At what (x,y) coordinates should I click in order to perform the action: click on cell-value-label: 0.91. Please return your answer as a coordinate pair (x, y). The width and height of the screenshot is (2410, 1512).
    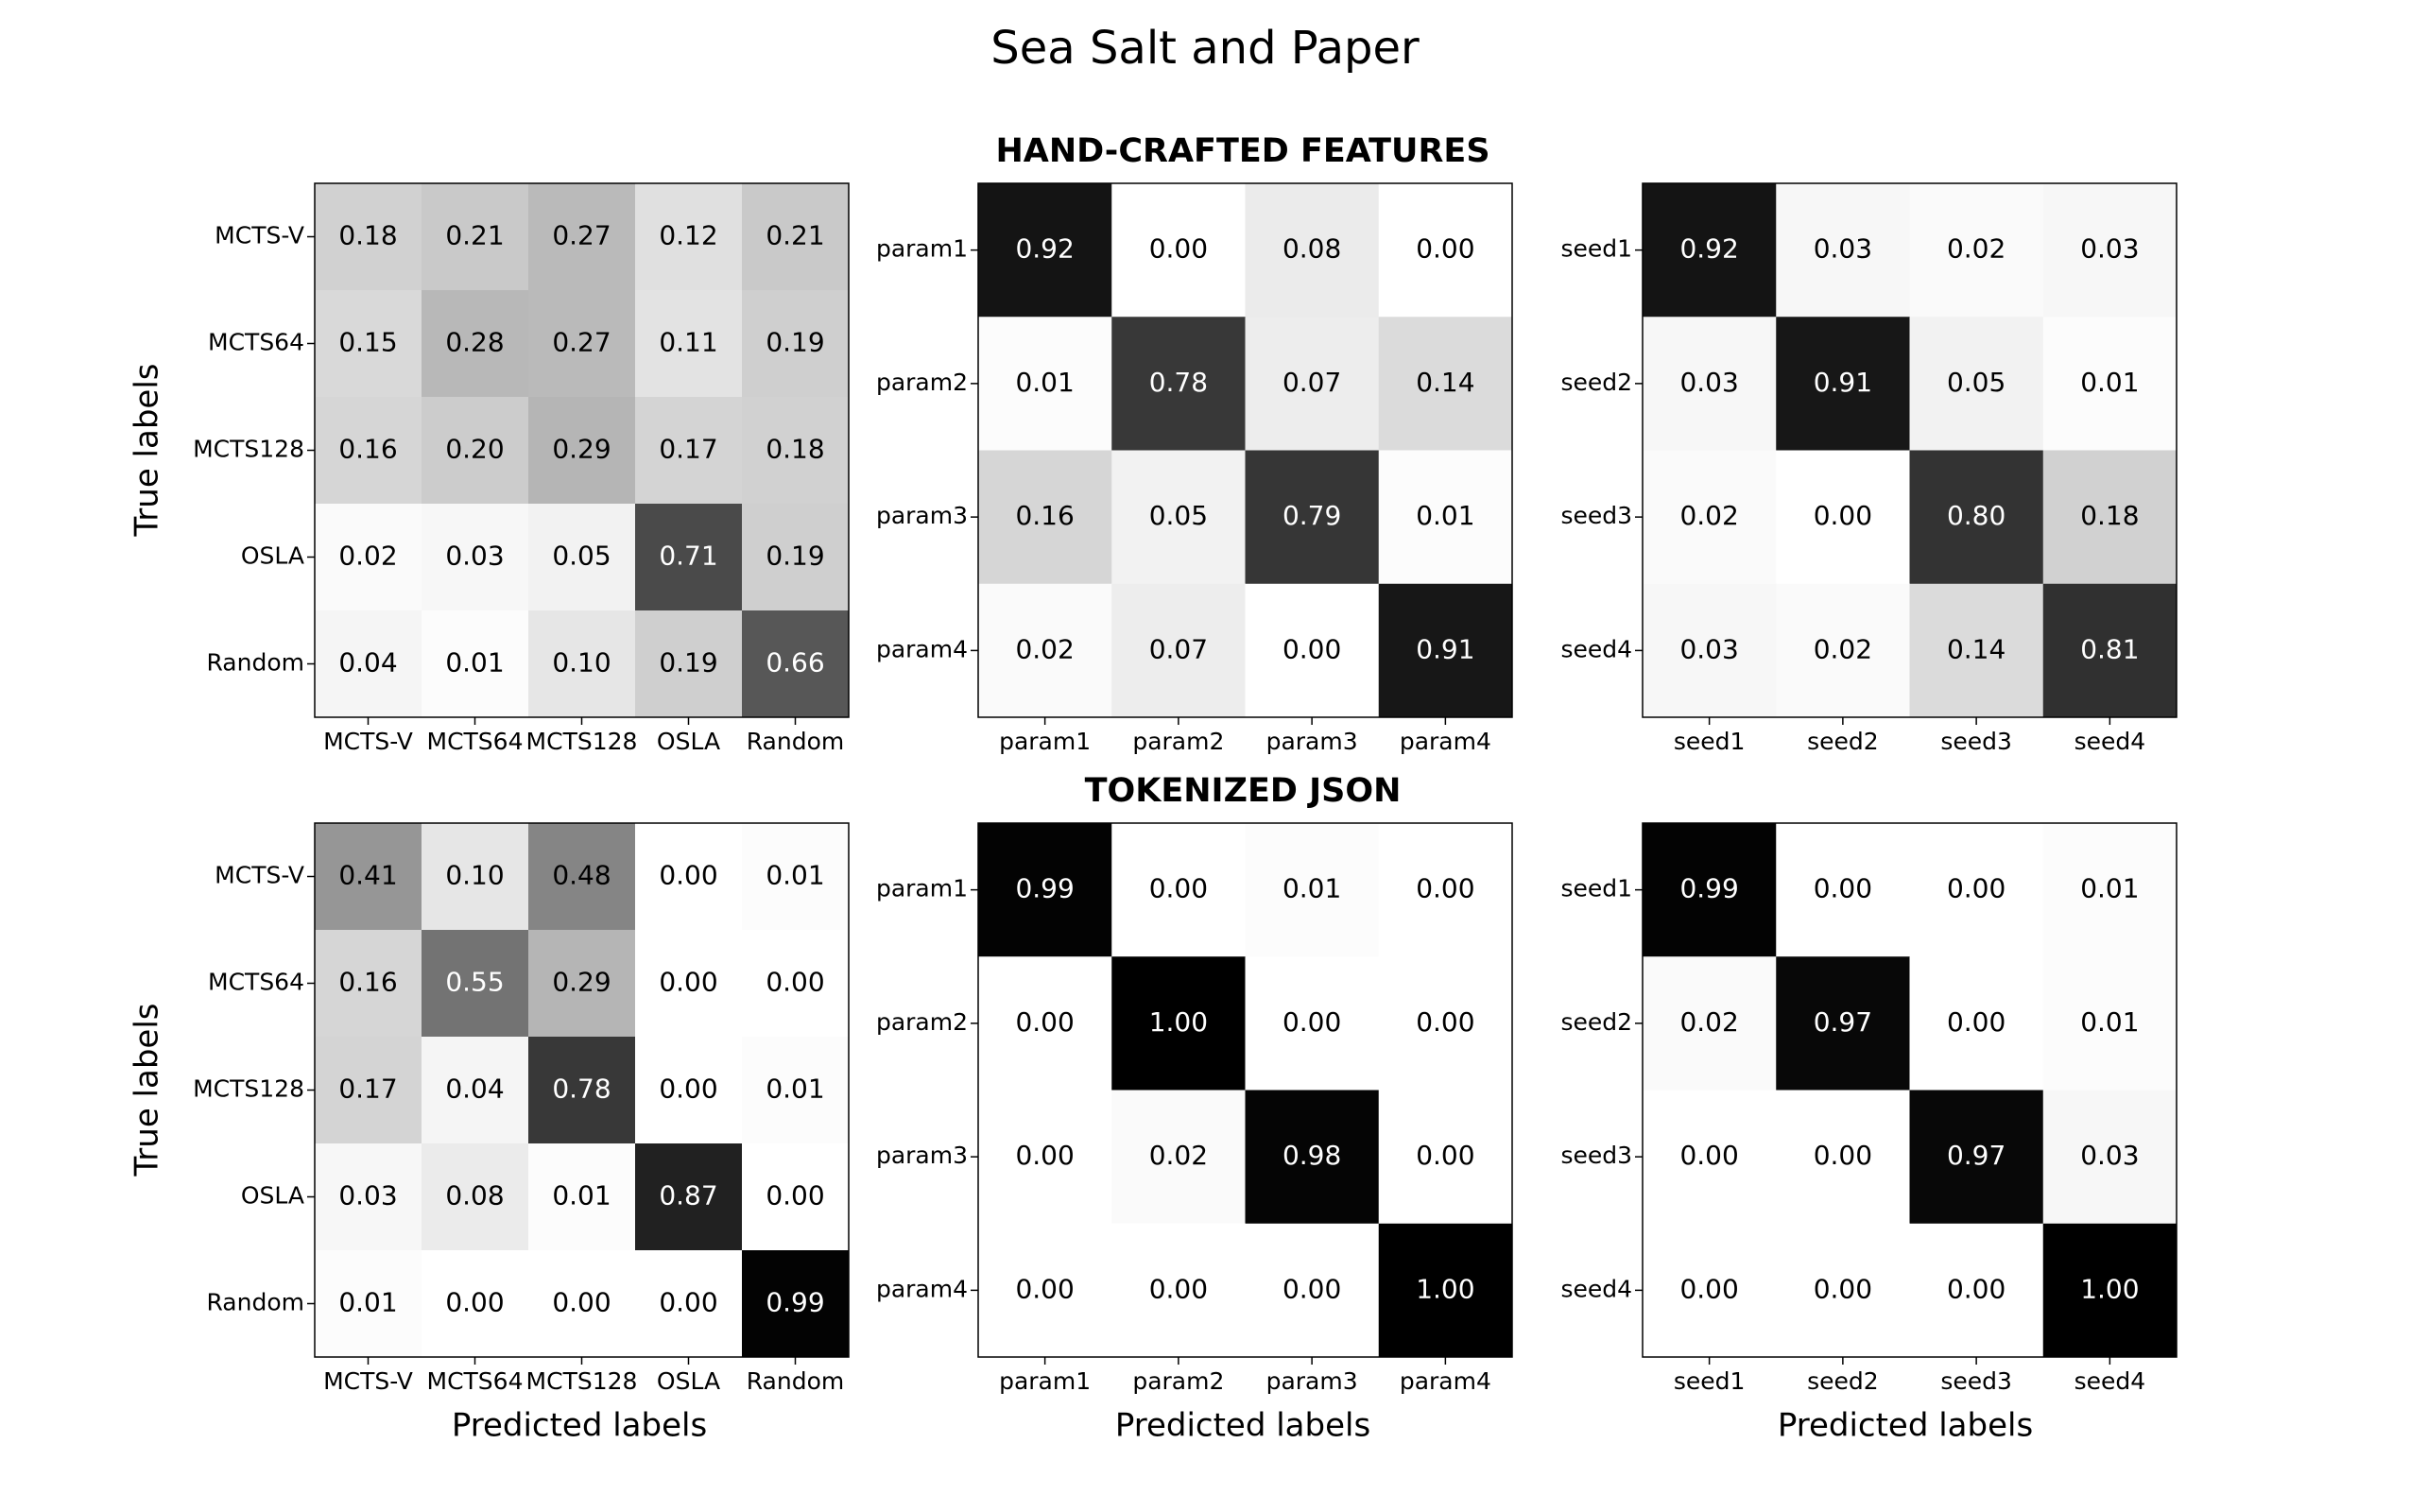
    Looking at the image, I should click on (1445, 648).